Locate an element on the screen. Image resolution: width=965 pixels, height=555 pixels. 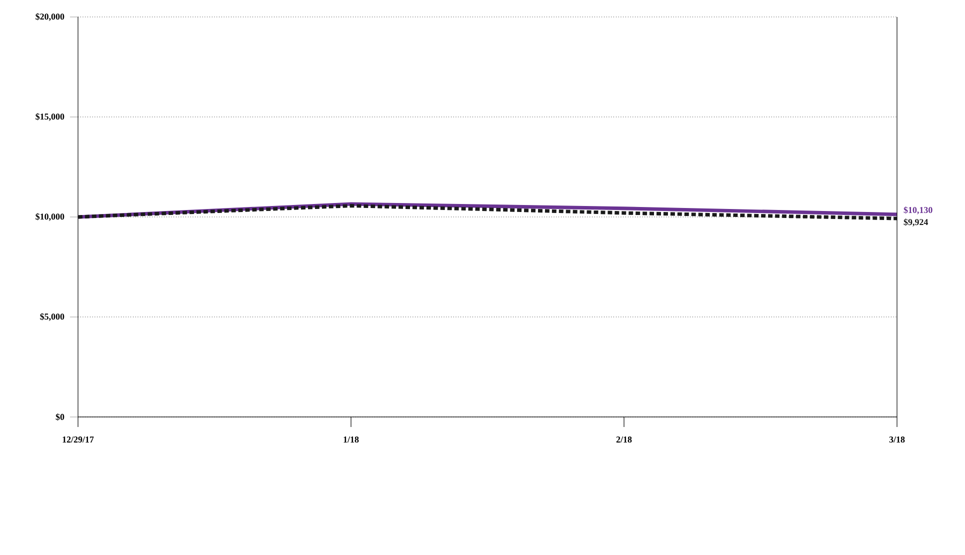
x-tick-label: 3/18 is located at coordinates (897, 439).